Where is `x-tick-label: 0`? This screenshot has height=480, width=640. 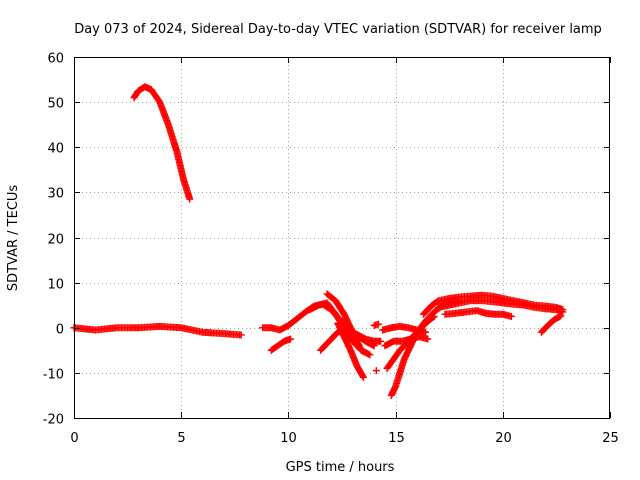 x-tick-label: 0 is located at coordinates (74, 438).